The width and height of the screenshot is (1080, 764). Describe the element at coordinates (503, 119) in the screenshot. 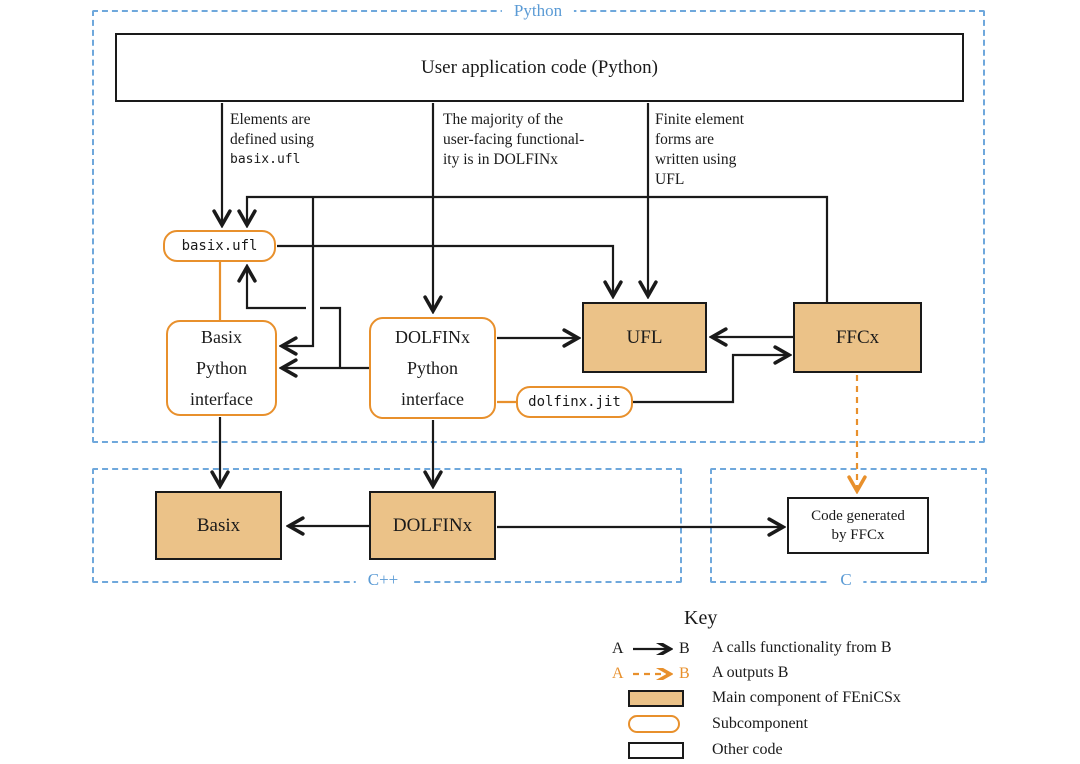

I see `annotation-line: The majority of the` at that location.